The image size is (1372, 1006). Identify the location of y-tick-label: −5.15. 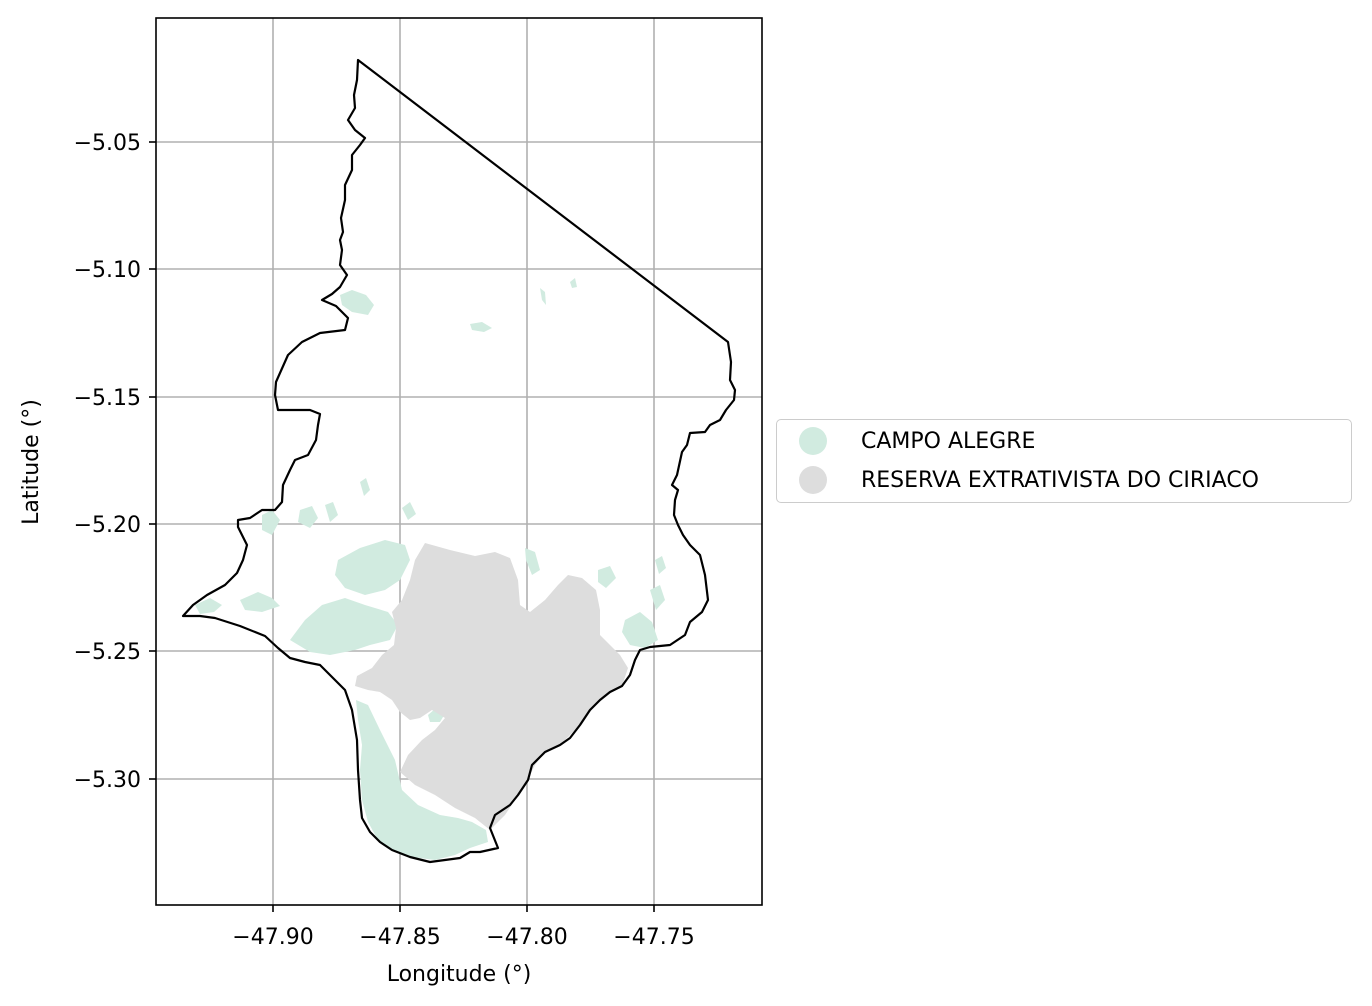
(107, 398).